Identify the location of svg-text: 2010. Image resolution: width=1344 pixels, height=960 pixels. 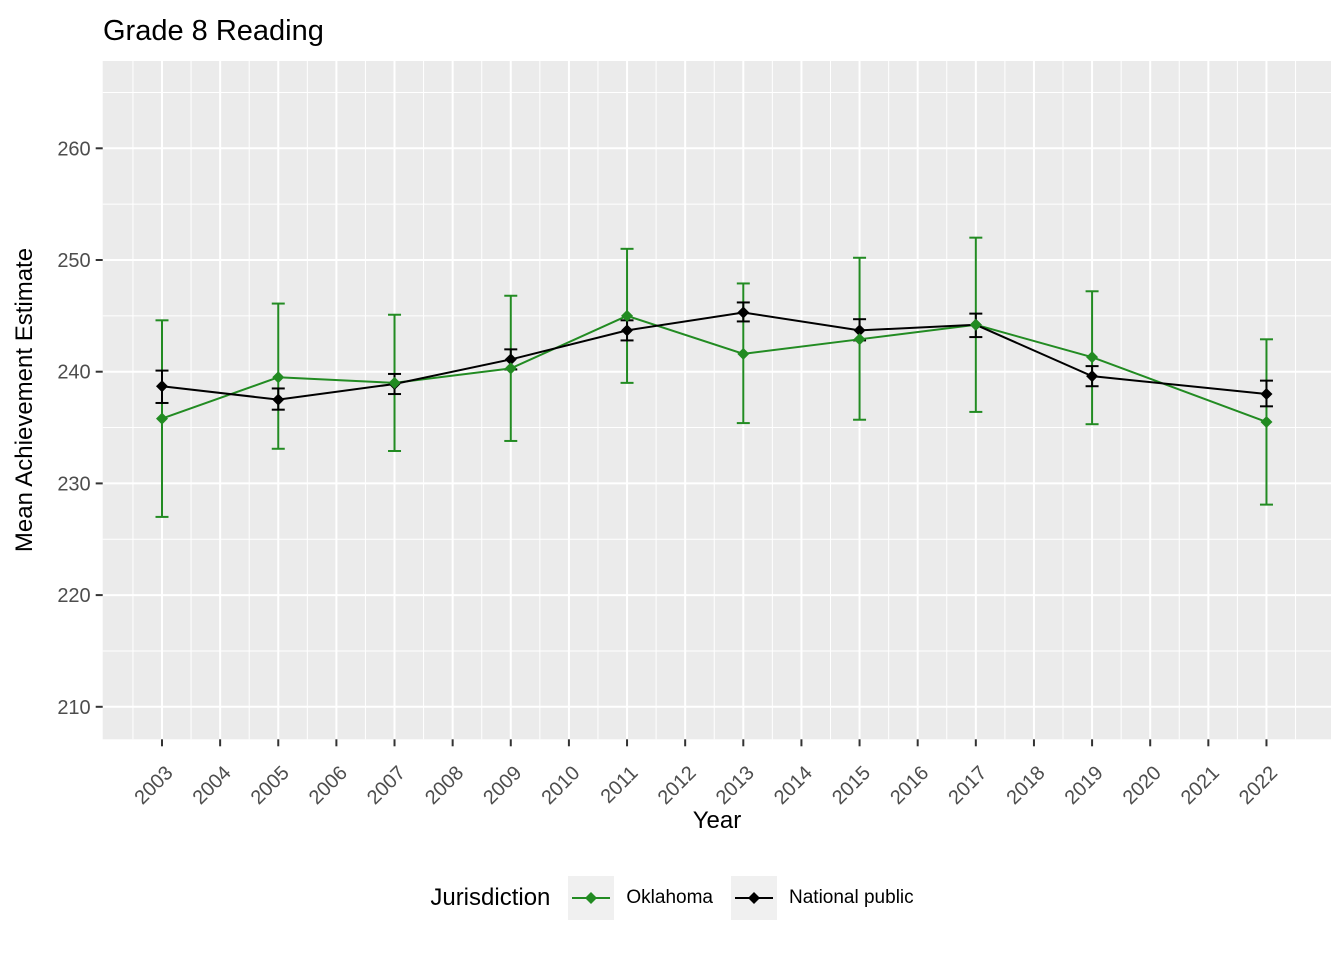
(560, 785).